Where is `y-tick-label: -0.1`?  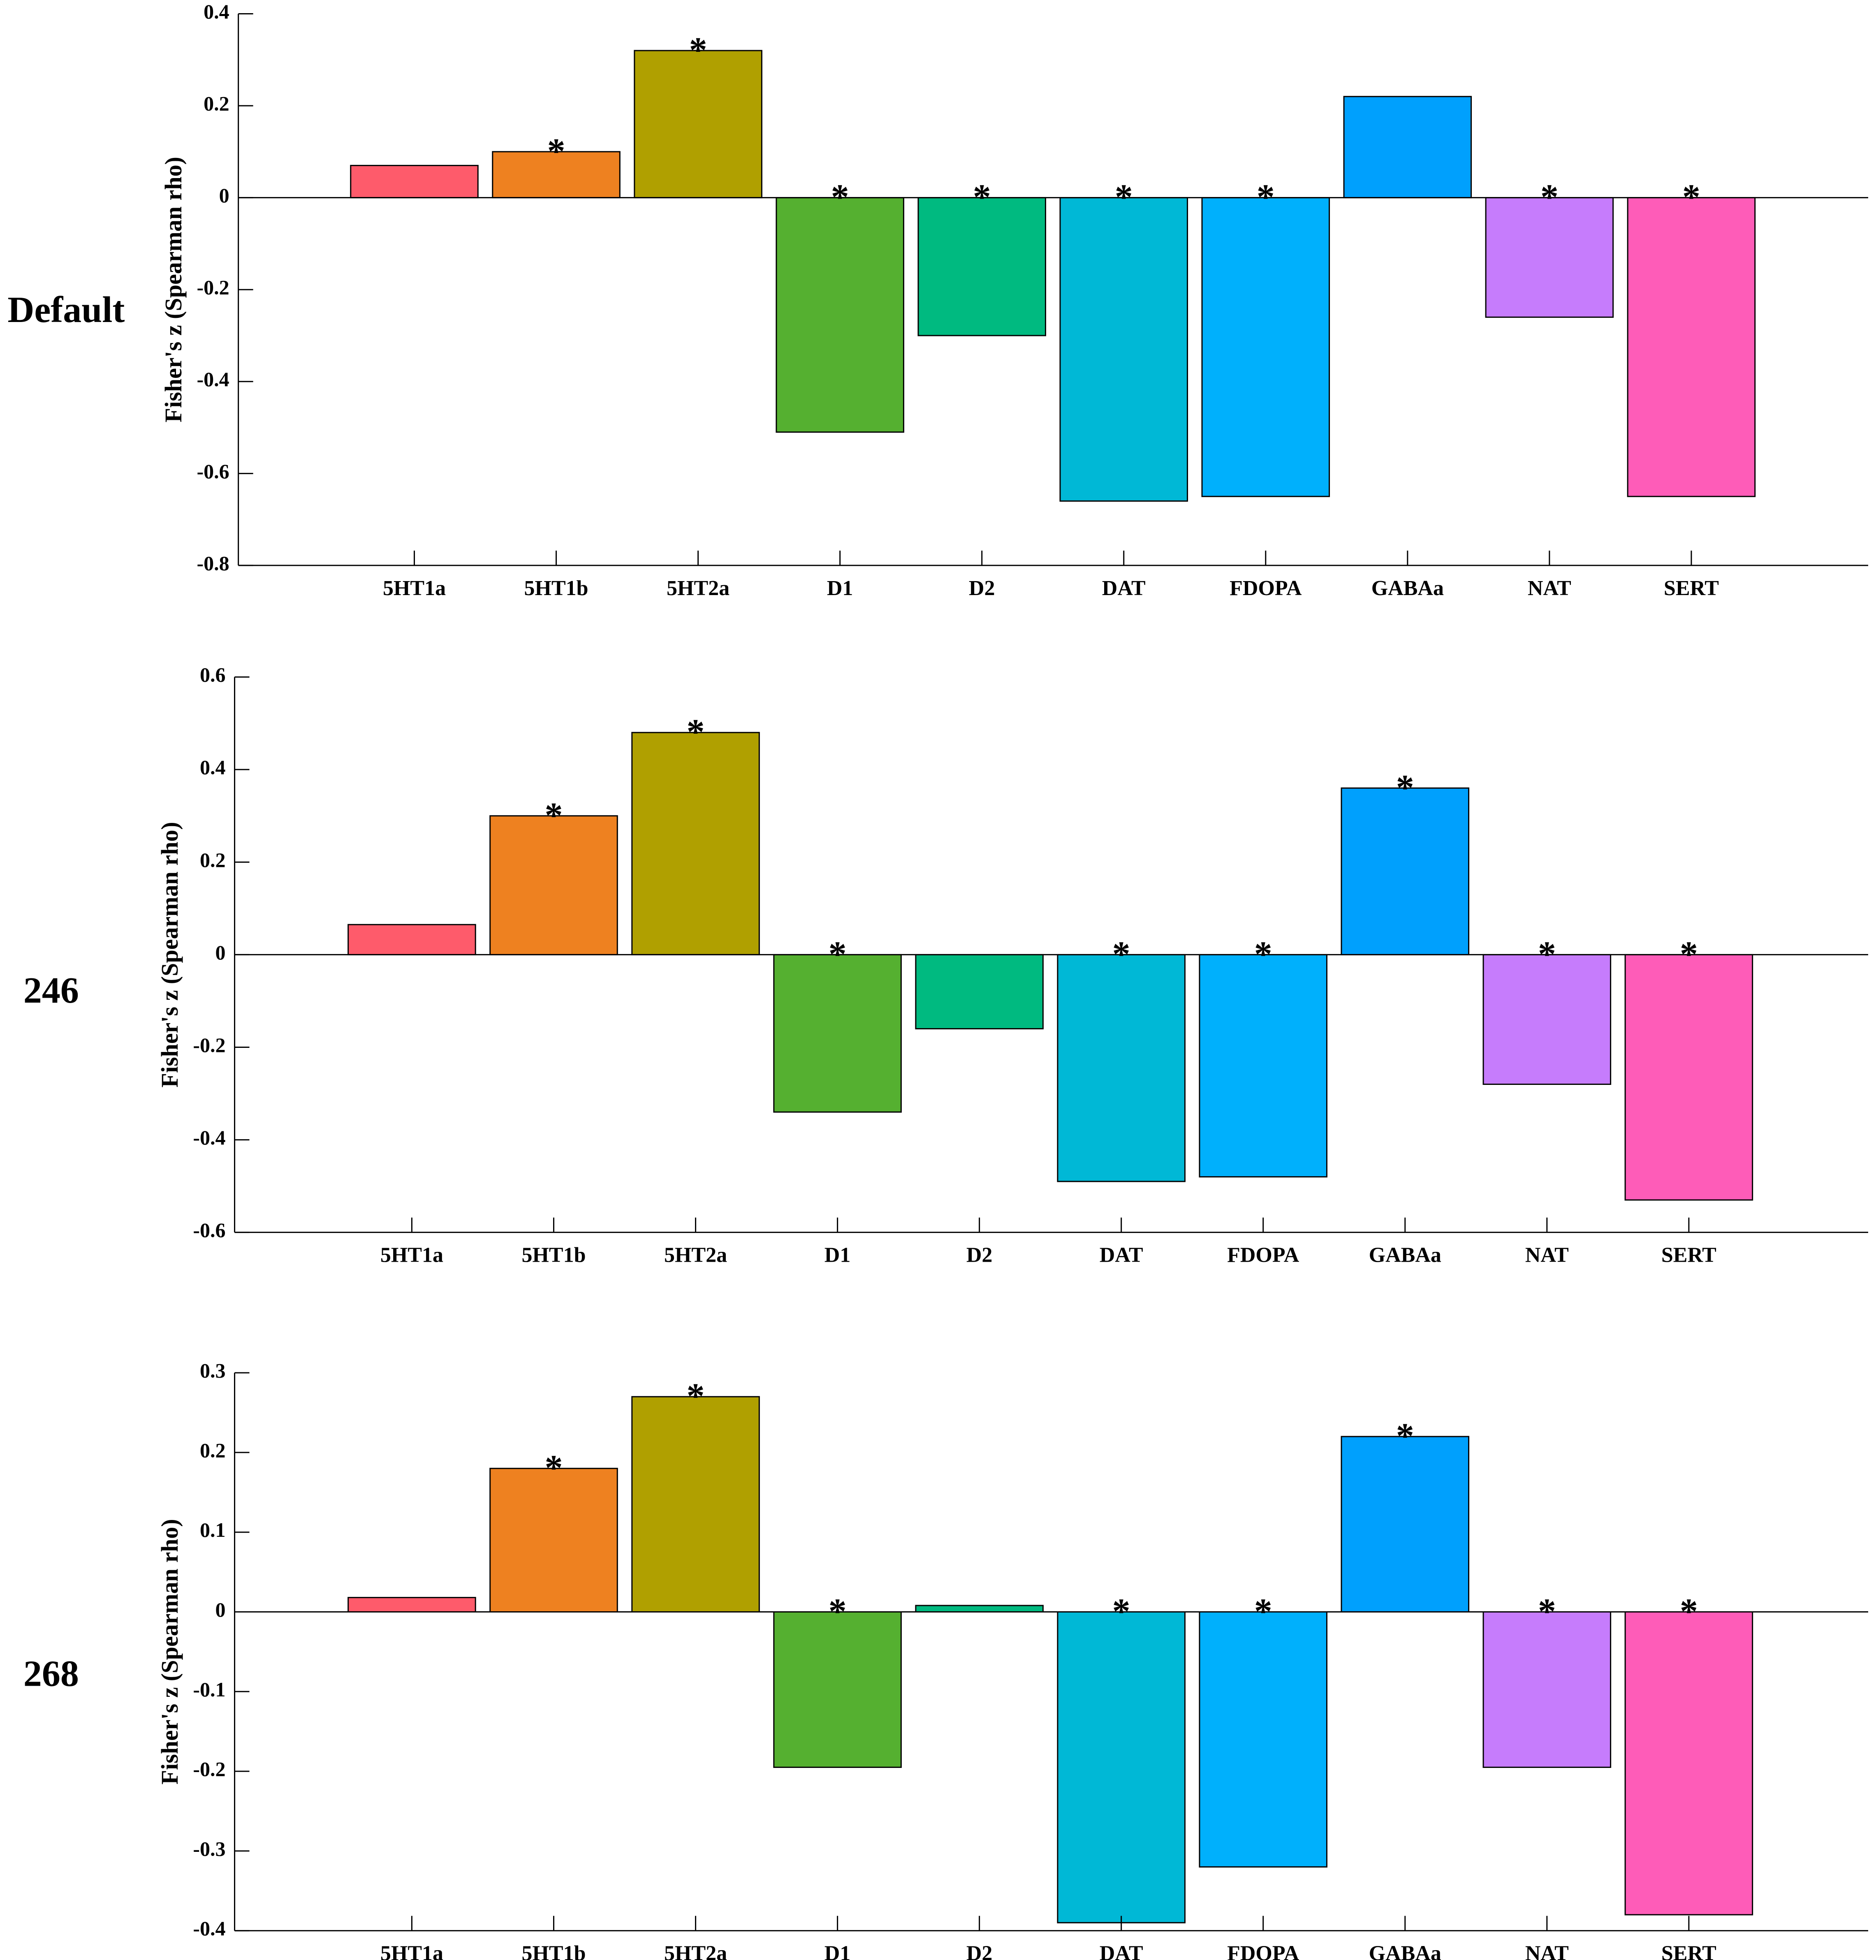
y-tick-label: -0.1 is located at coordinates (209, 1690).